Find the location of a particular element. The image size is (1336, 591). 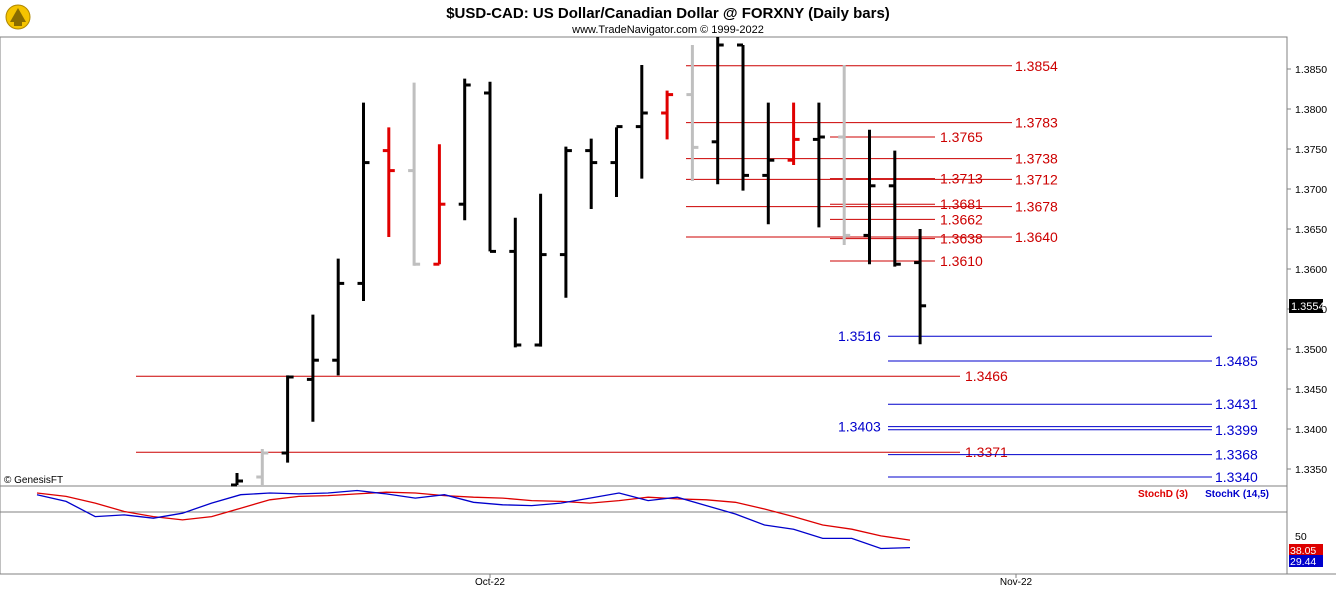

resistance-label: 1.3662 is located at coordinates (961, 219).